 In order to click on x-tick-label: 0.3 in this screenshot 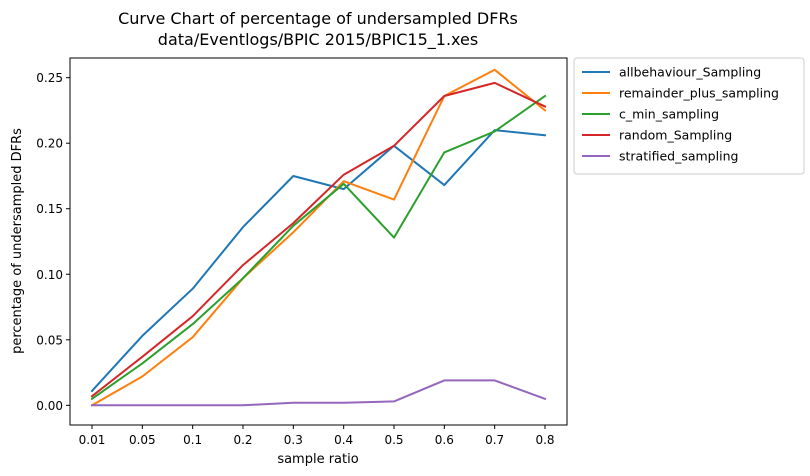, I will do `click(293, 440)`.